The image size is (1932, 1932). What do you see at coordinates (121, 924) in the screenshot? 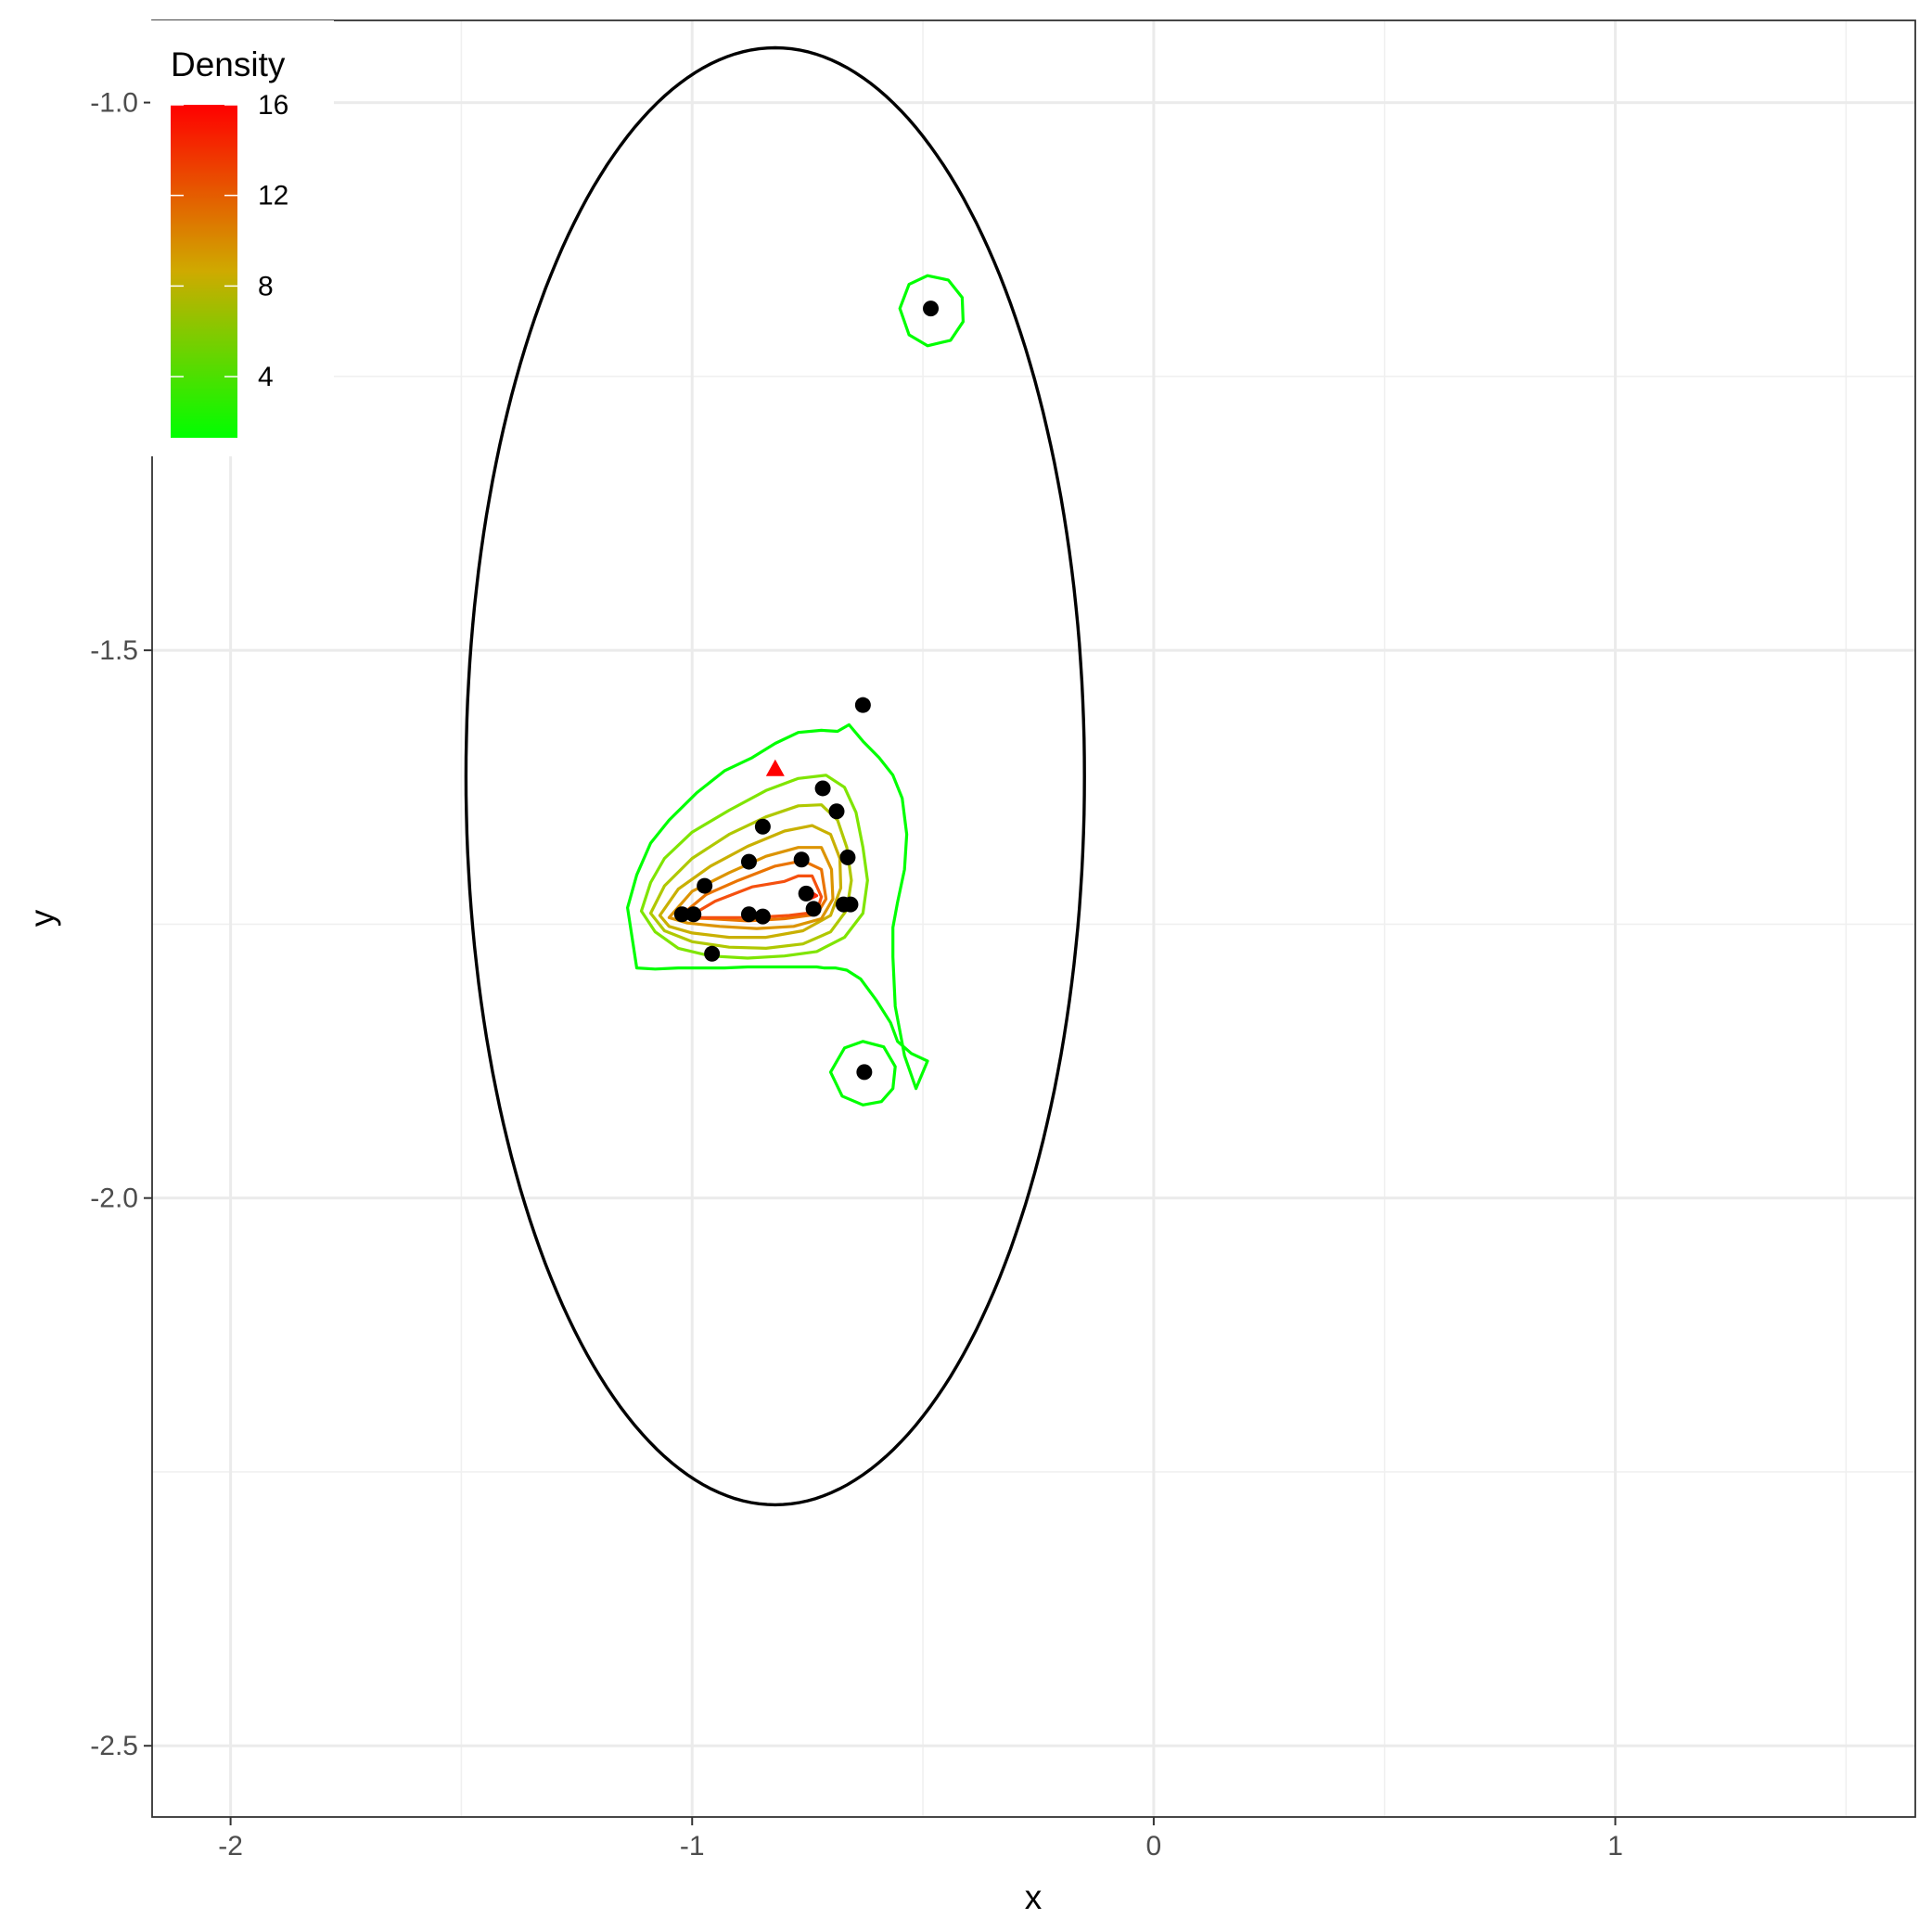
I see `y-axis: -1.0 -1.5 -2.0 -2.5` at bounding box center [121, 924].